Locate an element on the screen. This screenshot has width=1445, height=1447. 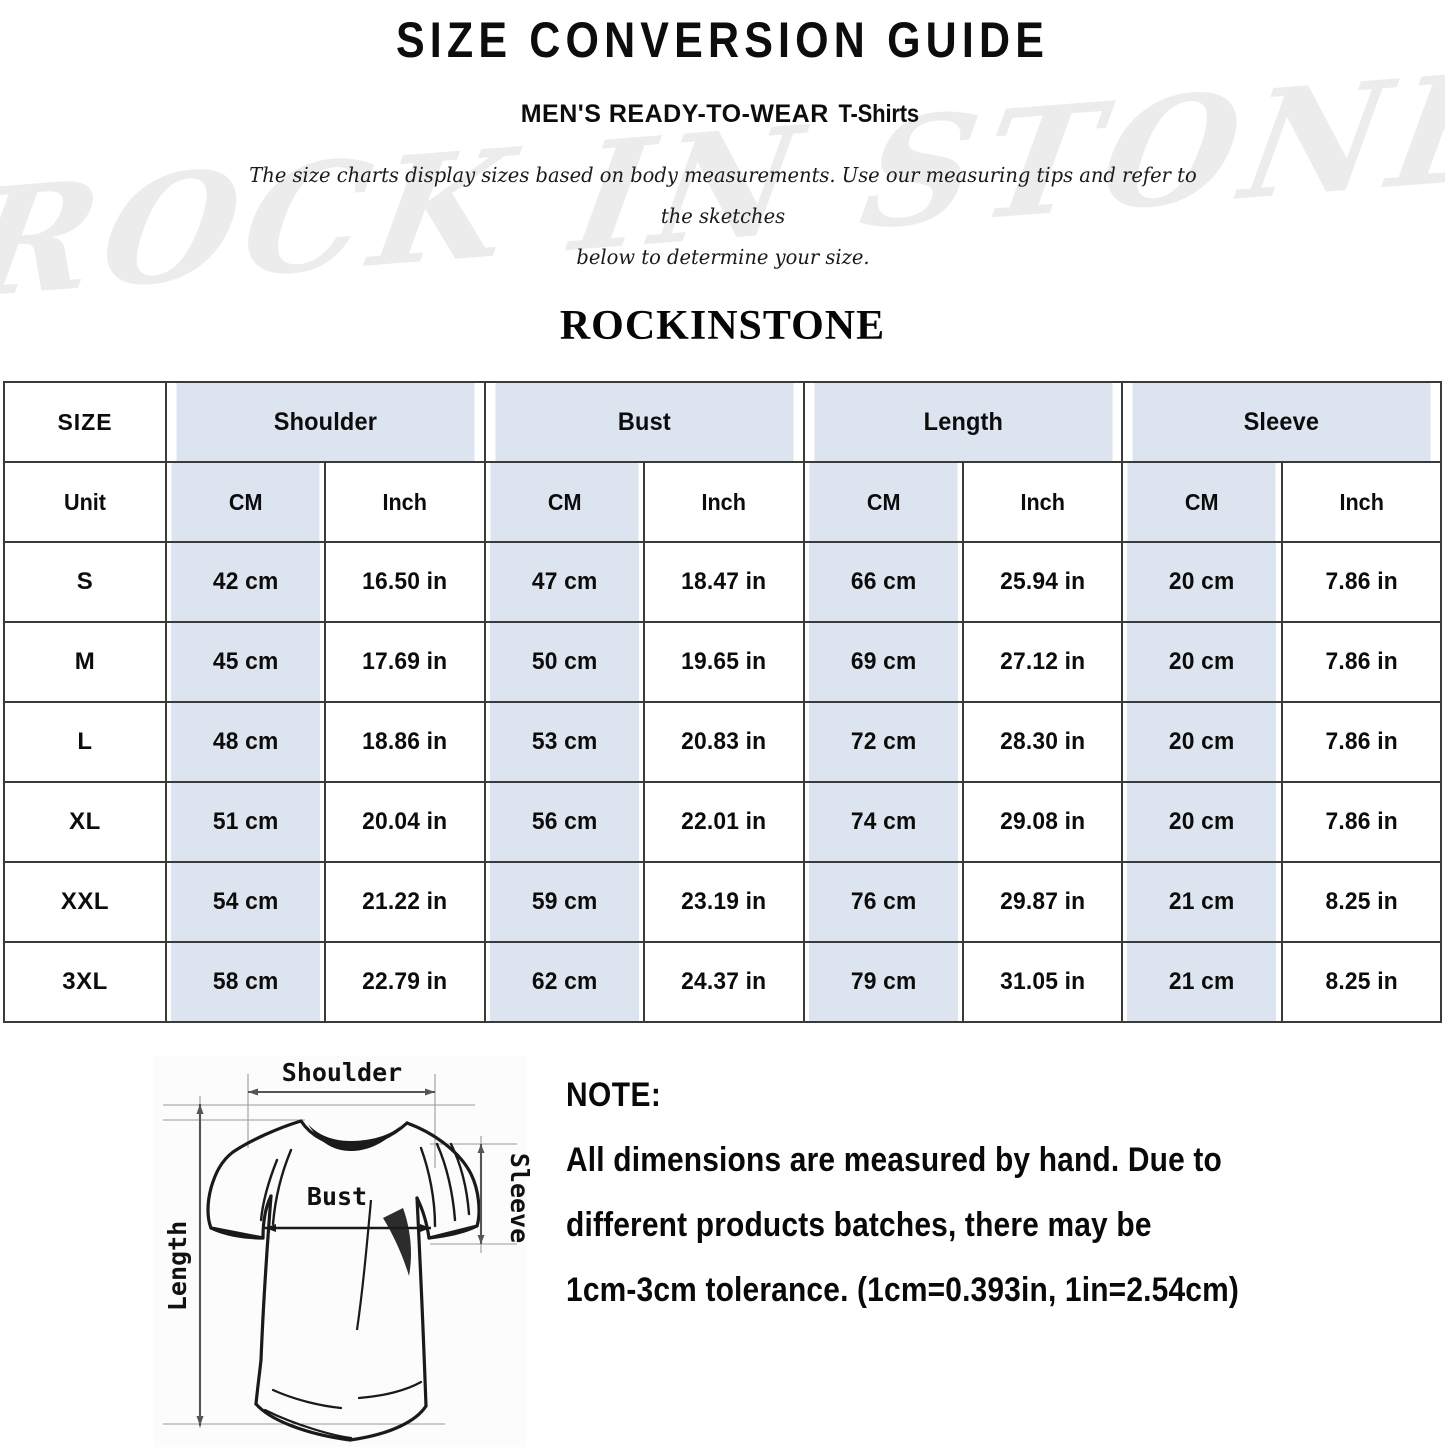
cell-length-cm: 76 cm is located at coordinates (883, 902).